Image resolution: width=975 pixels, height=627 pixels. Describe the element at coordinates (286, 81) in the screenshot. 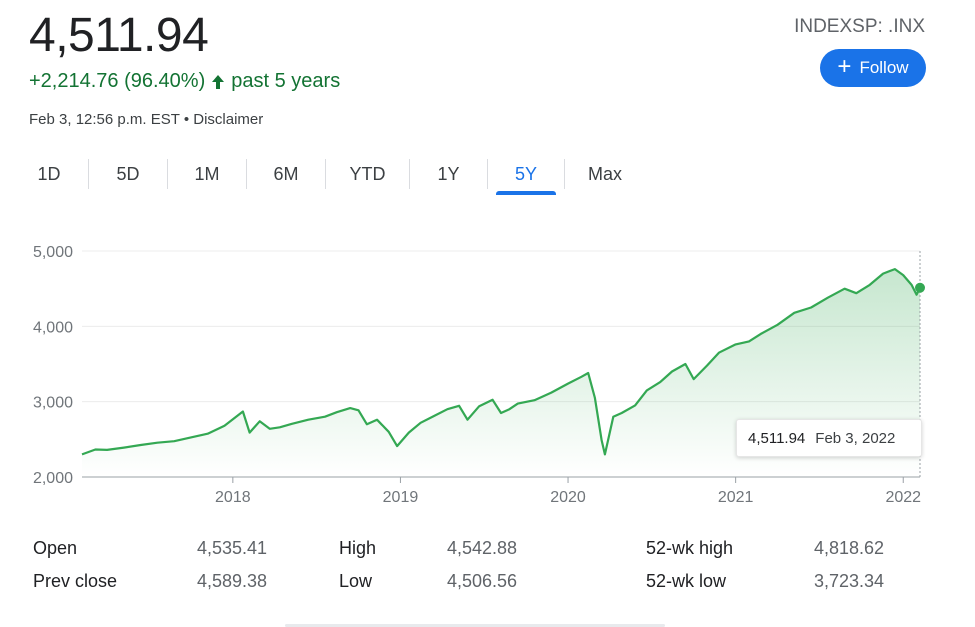

I see `change-period: past 5 years` at that location.